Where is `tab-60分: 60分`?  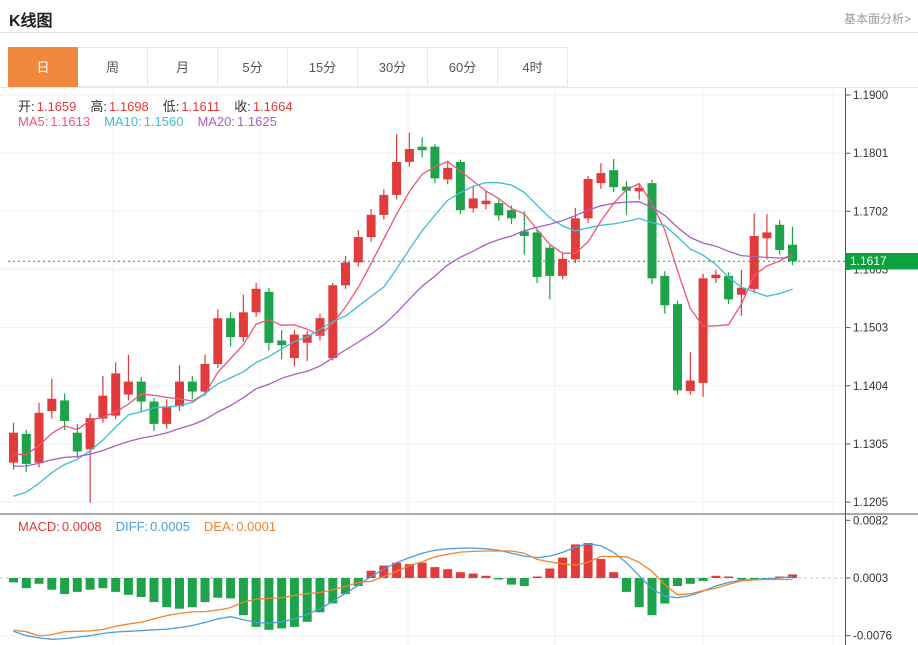
tab-60分: 60分 is located at coordinates (463, 67).